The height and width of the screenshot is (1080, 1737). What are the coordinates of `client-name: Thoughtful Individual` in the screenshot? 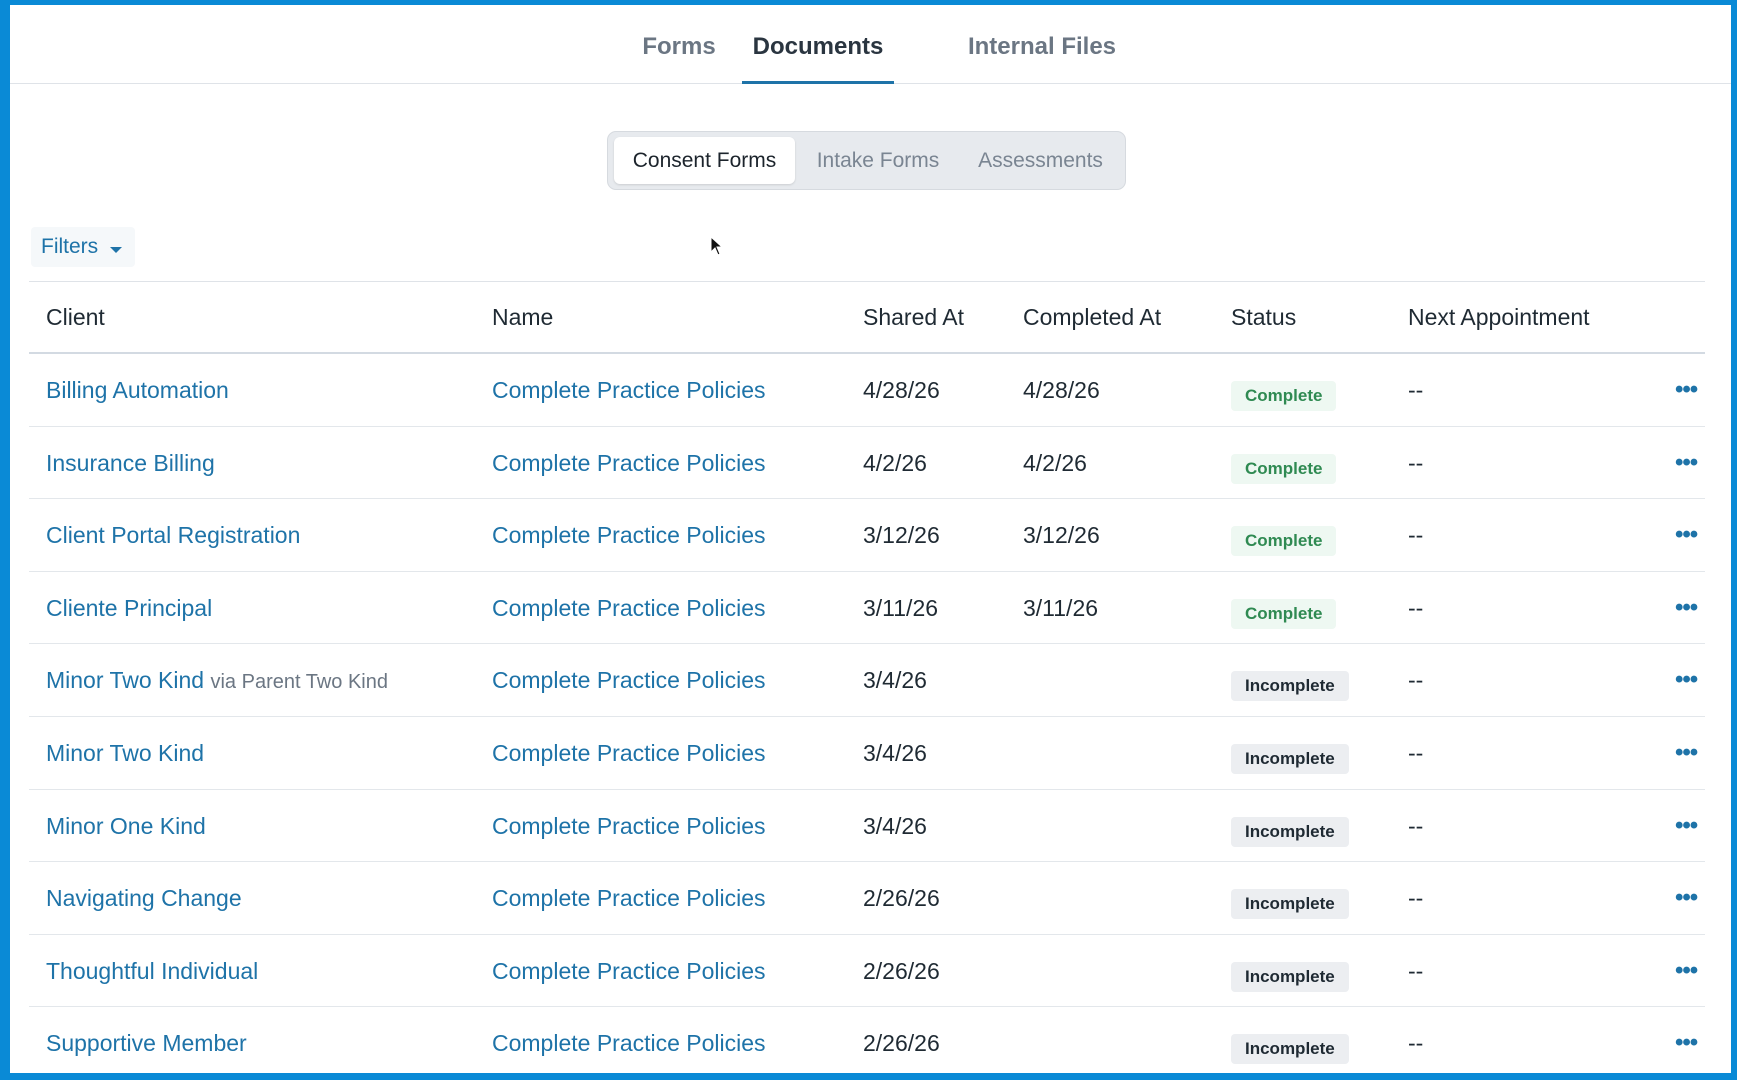 It's located at (152, 970).